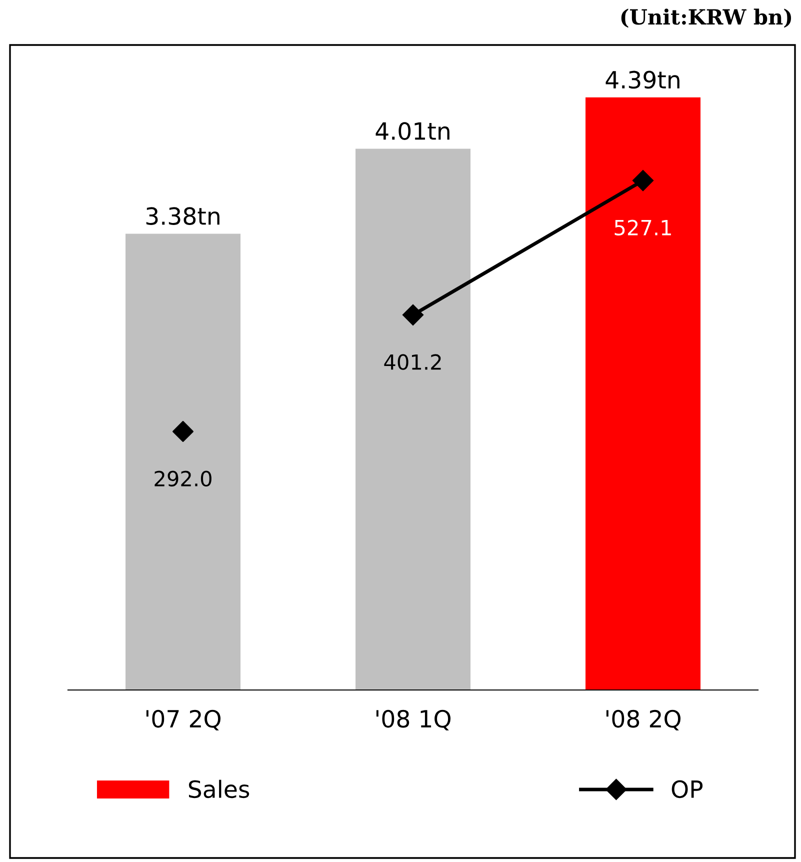  What do you see at coordinates (219, 789) in the screenshot?
I see `legend-label: Sales` at bounding box center [219, 789].